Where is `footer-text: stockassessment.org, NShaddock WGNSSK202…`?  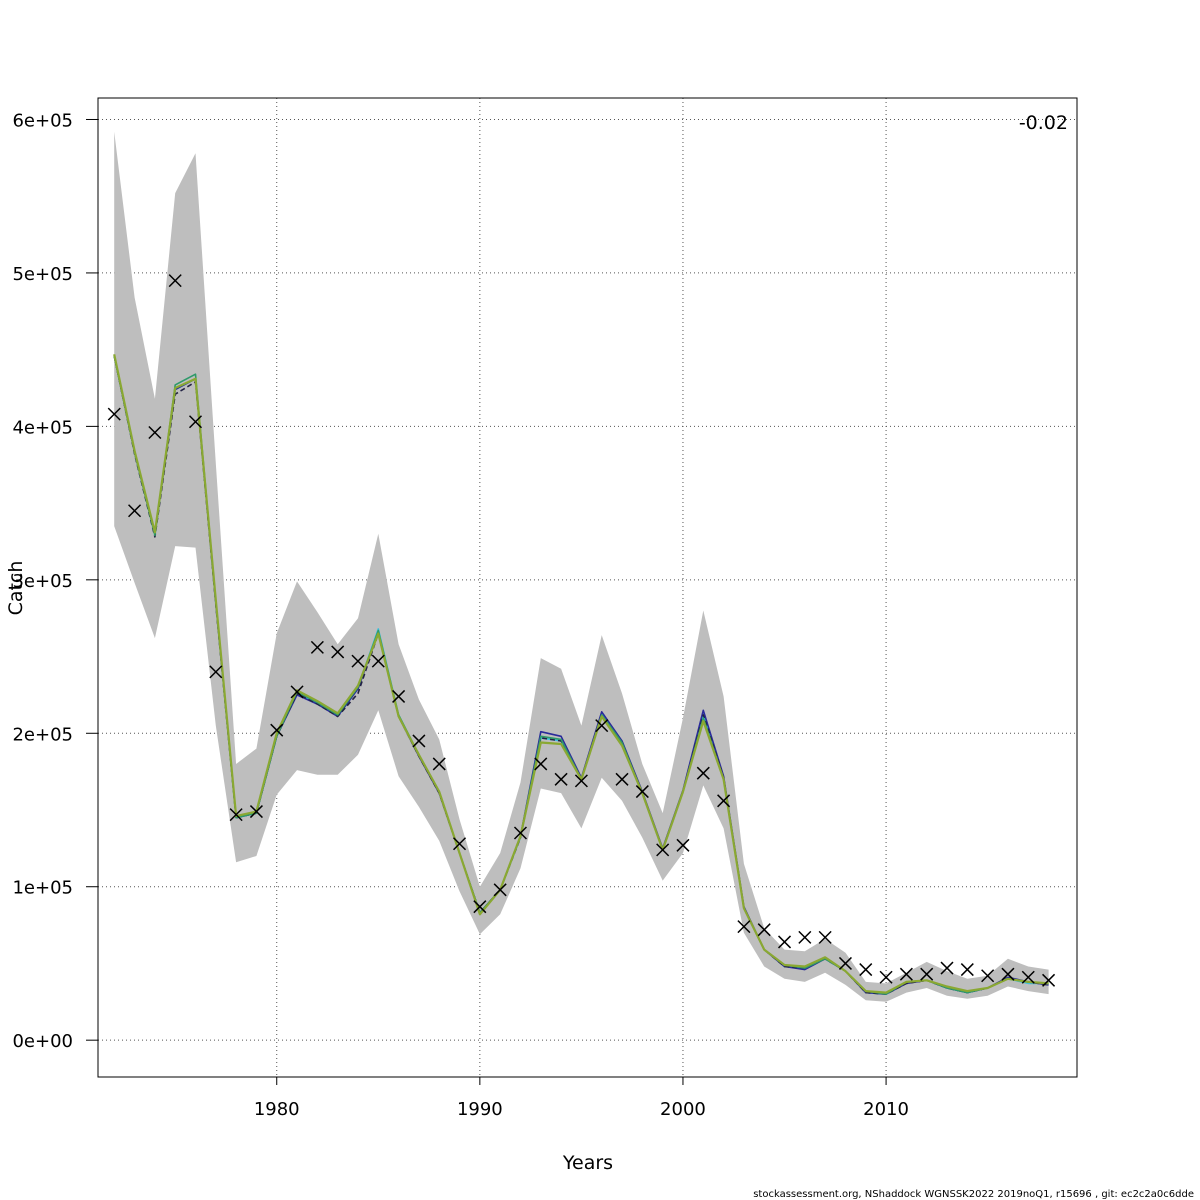 footer-text: stockassessment.org, NShaddock WGNSSK202… is located at coordinates (973, 1194).